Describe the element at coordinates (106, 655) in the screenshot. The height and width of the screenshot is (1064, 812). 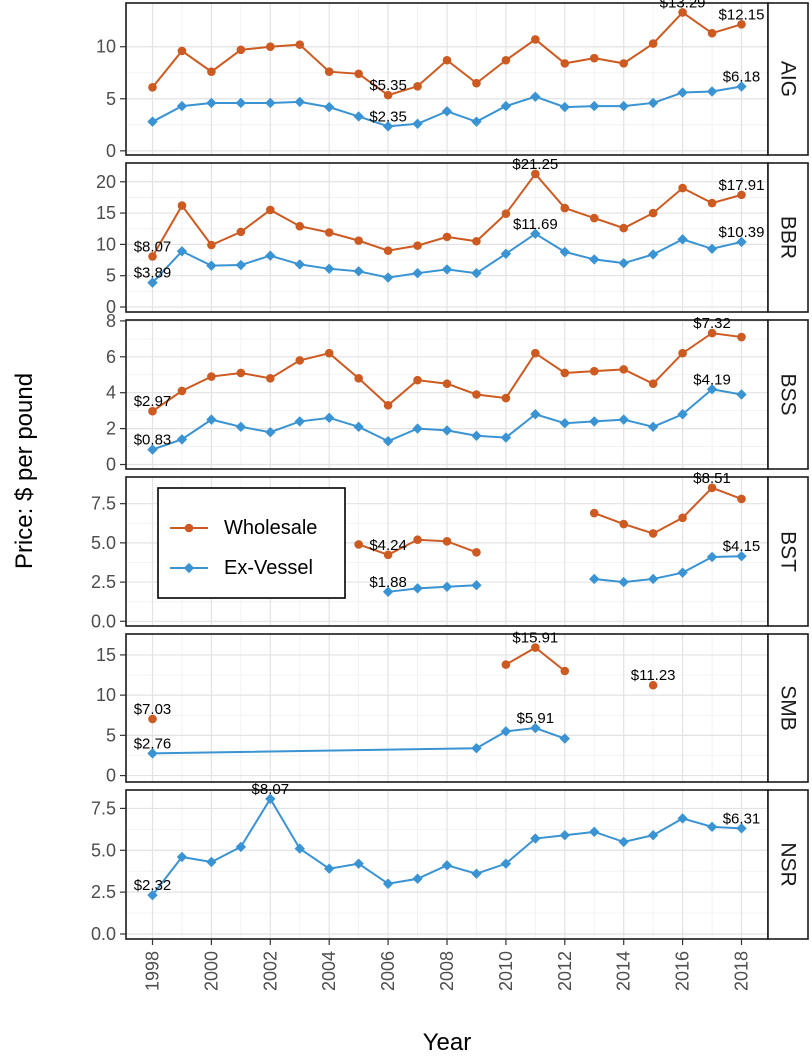
I see `y-tick-label: 15` at that location.